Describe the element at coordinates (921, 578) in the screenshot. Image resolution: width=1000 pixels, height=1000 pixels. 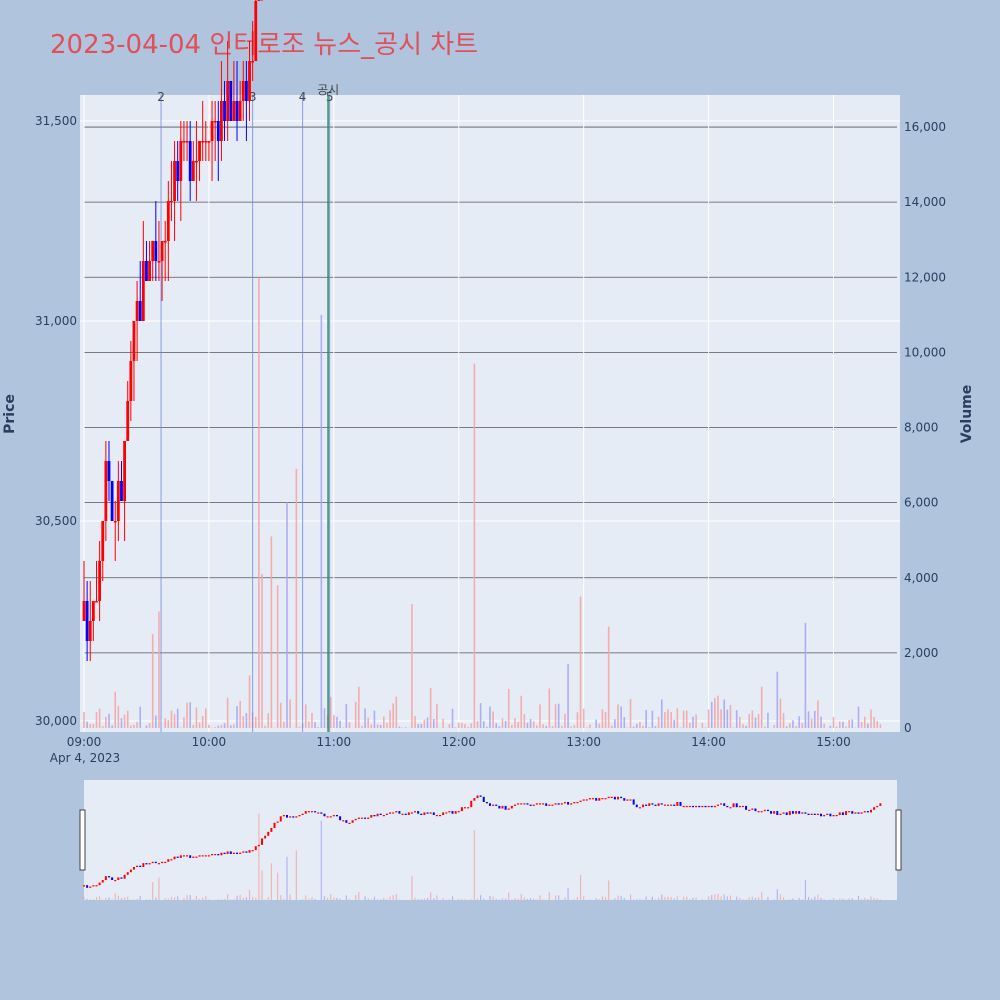
I see `y2-tick-label: 4,000` at that location.